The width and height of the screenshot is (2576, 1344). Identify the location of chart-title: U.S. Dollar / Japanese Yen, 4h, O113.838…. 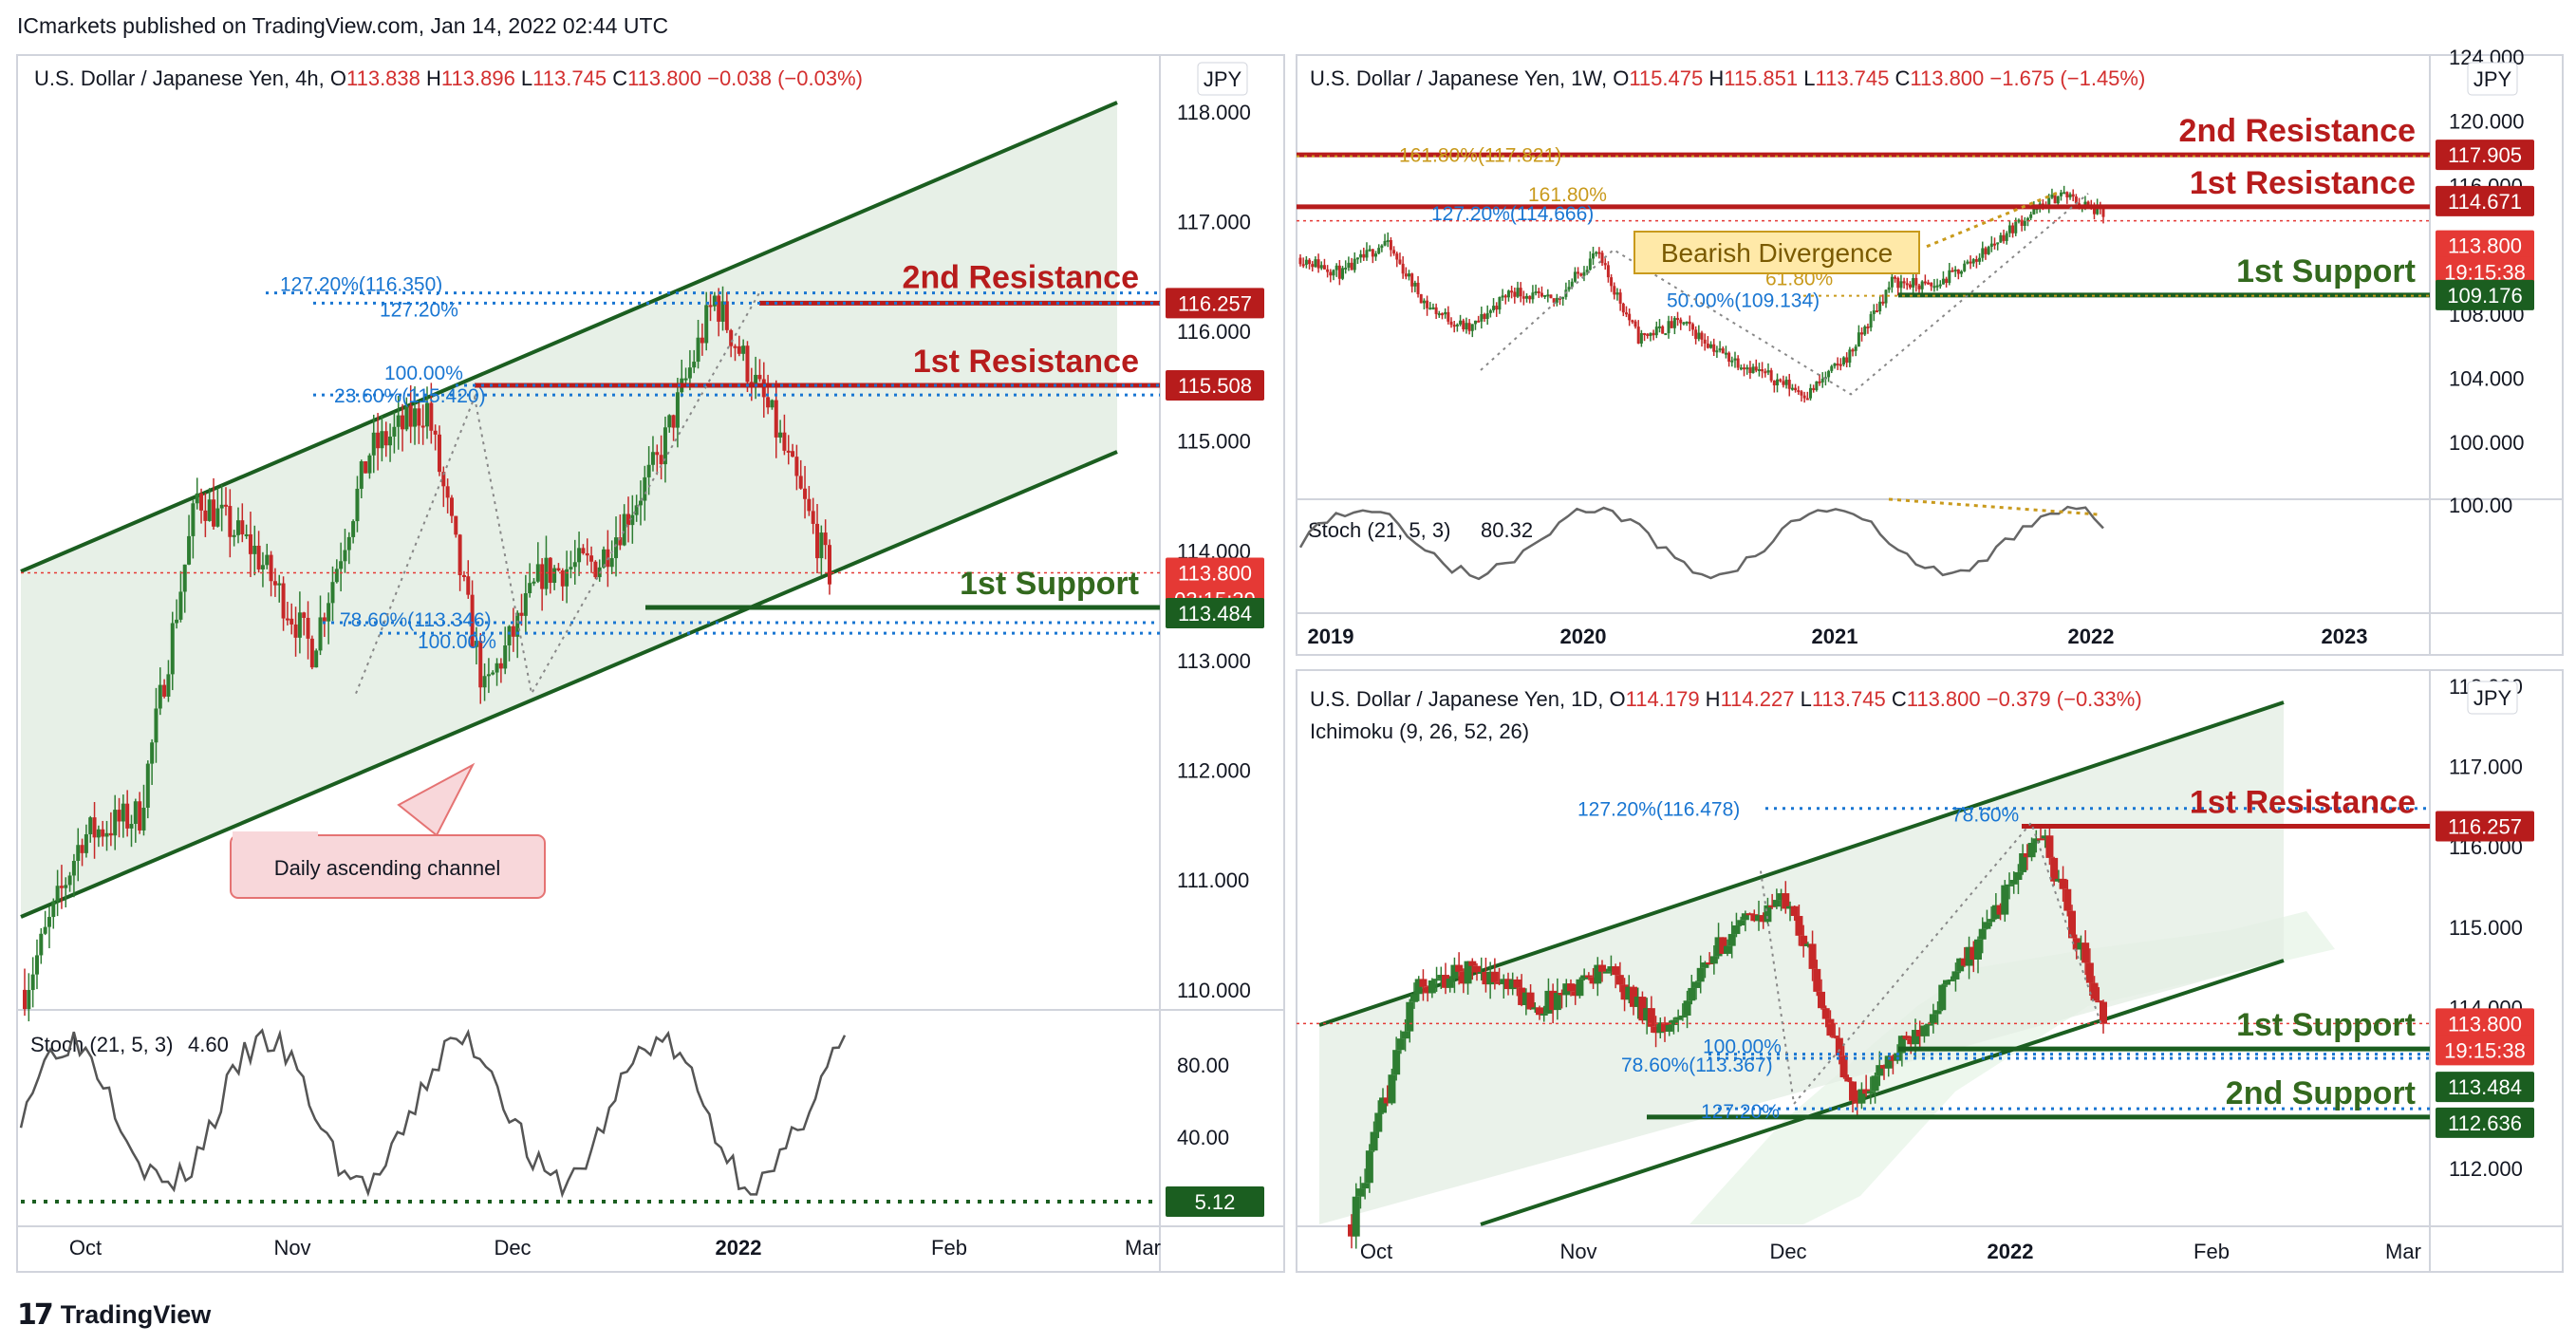
(448, 78).